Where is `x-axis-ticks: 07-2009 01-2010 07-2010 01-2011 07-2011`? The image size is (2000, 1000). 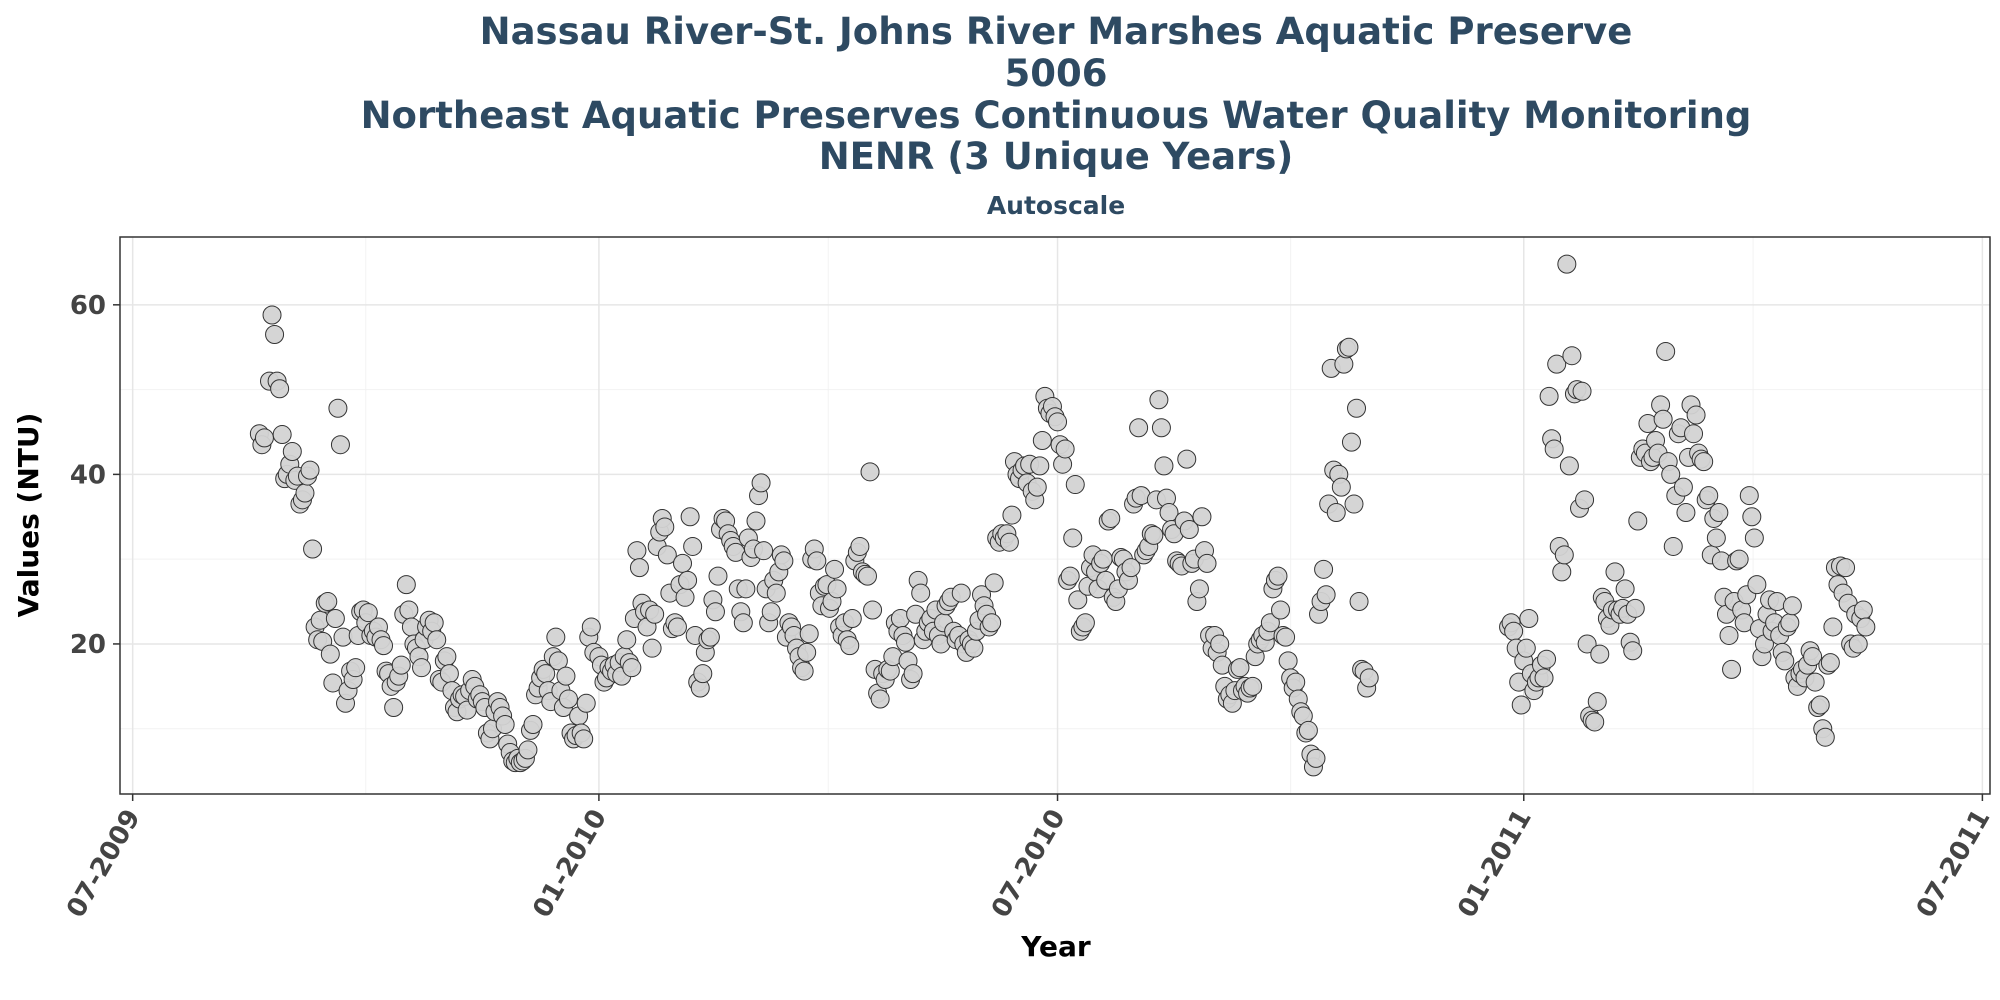
x-axis-ticks: 07-2009 01-2010 07-2010 01-2011 07-2011 is located at coordinates (1028, 858).